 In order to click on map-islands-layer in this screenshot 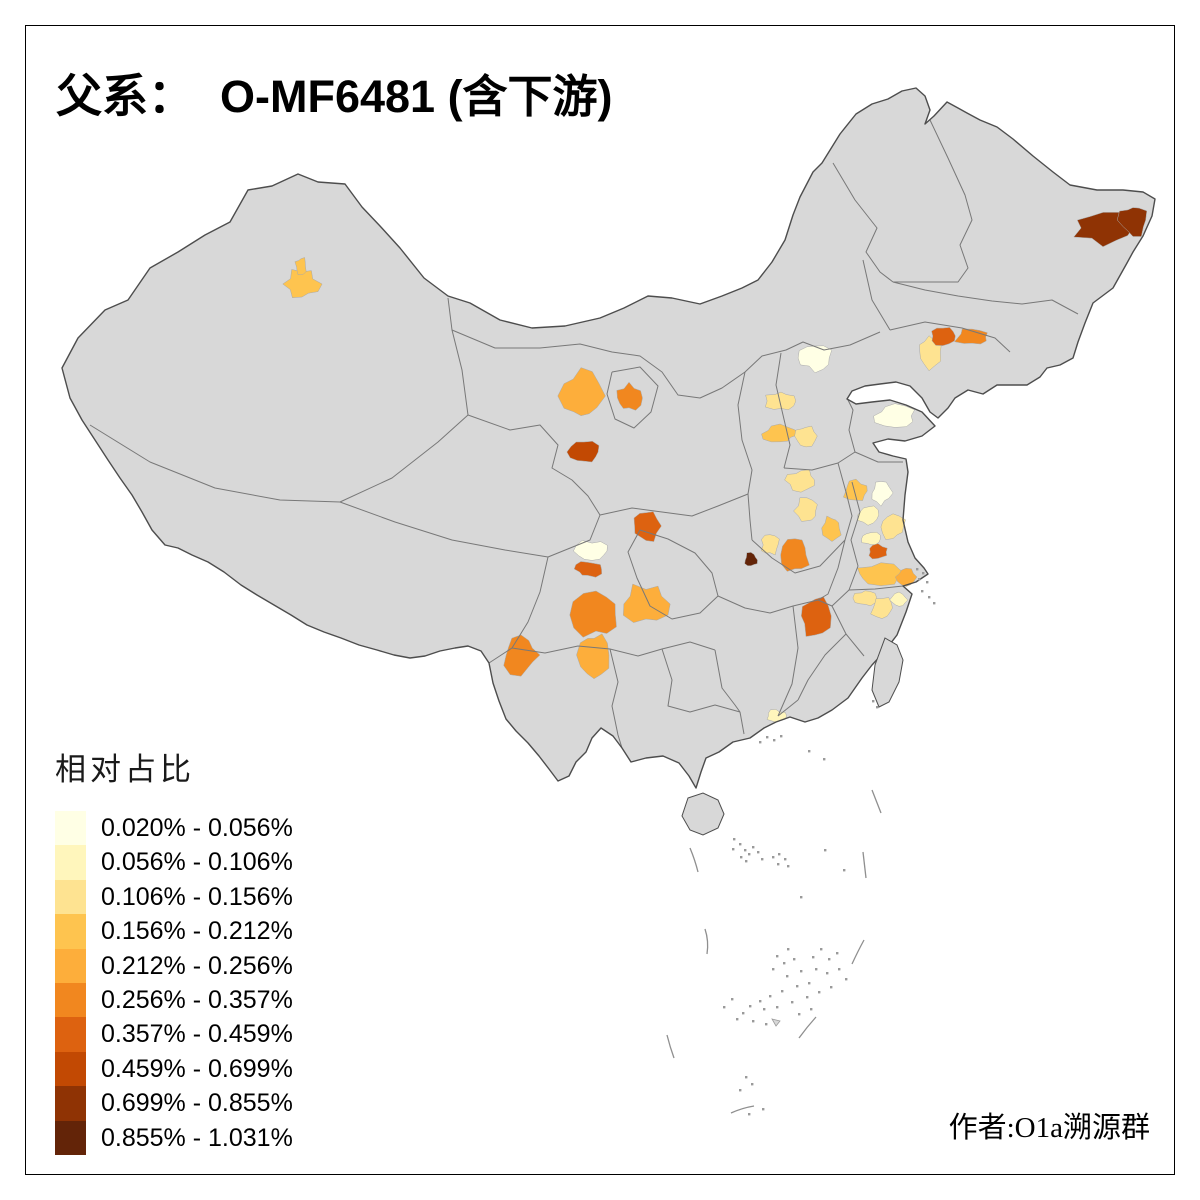, I will do `click(801, 842)`.